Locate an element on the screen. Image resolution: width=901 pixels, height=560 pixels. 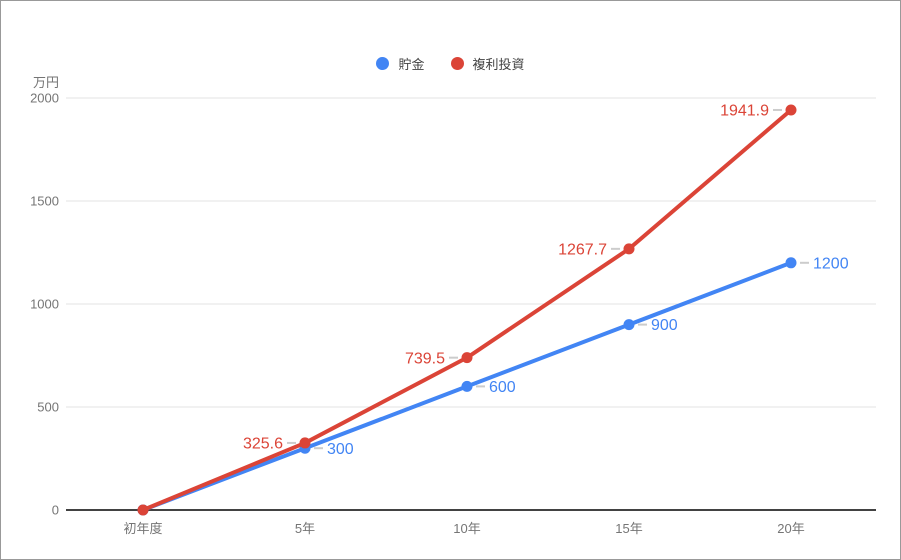
data-point-label: 1200 is located at coordinates (831, 263).